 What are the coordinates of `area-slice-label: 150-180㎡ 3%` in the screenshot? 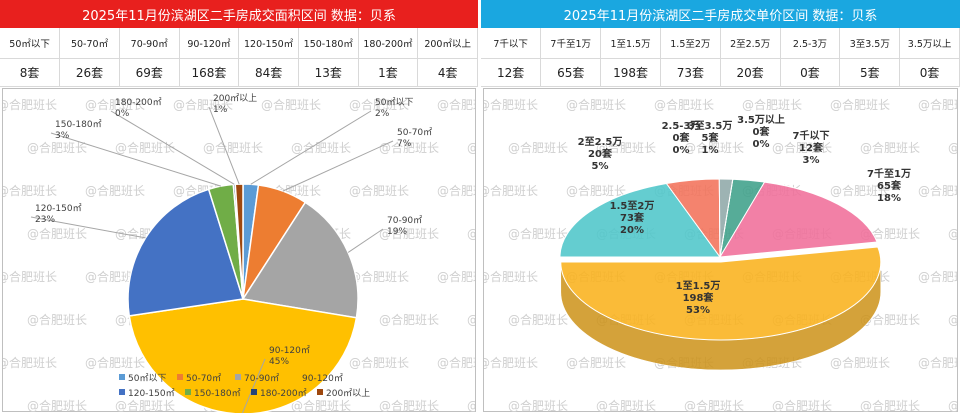 It's located at (78, 130).